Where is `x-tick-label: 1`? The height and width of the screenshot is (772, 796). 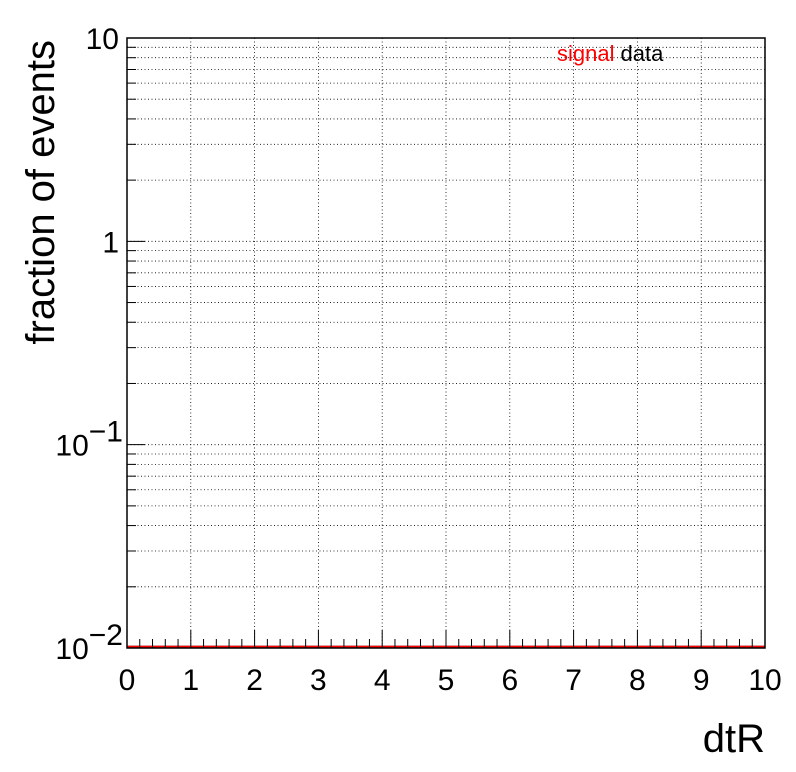 x-tick-label: 1 is located at coordinates (190, 680).